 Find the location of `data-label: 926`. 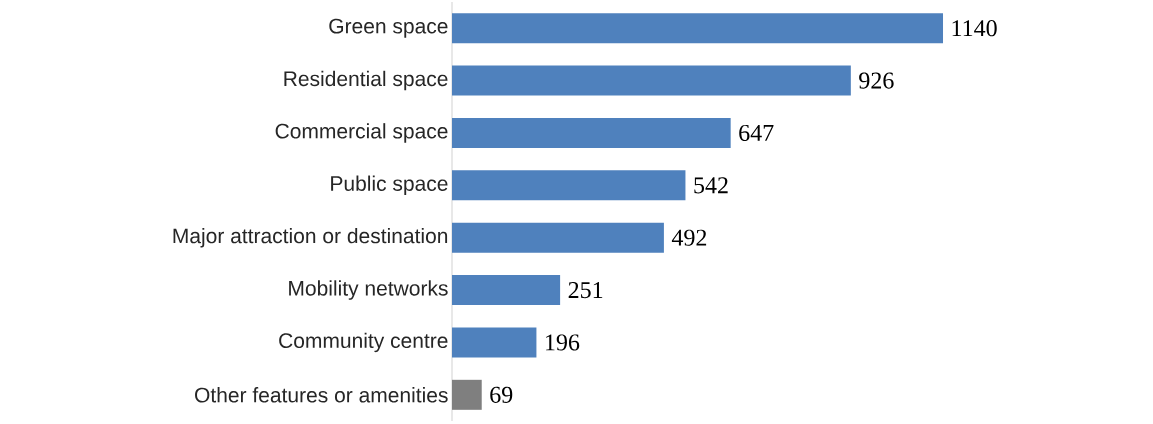

data-label: 926 is located at coordinates (876, 80).